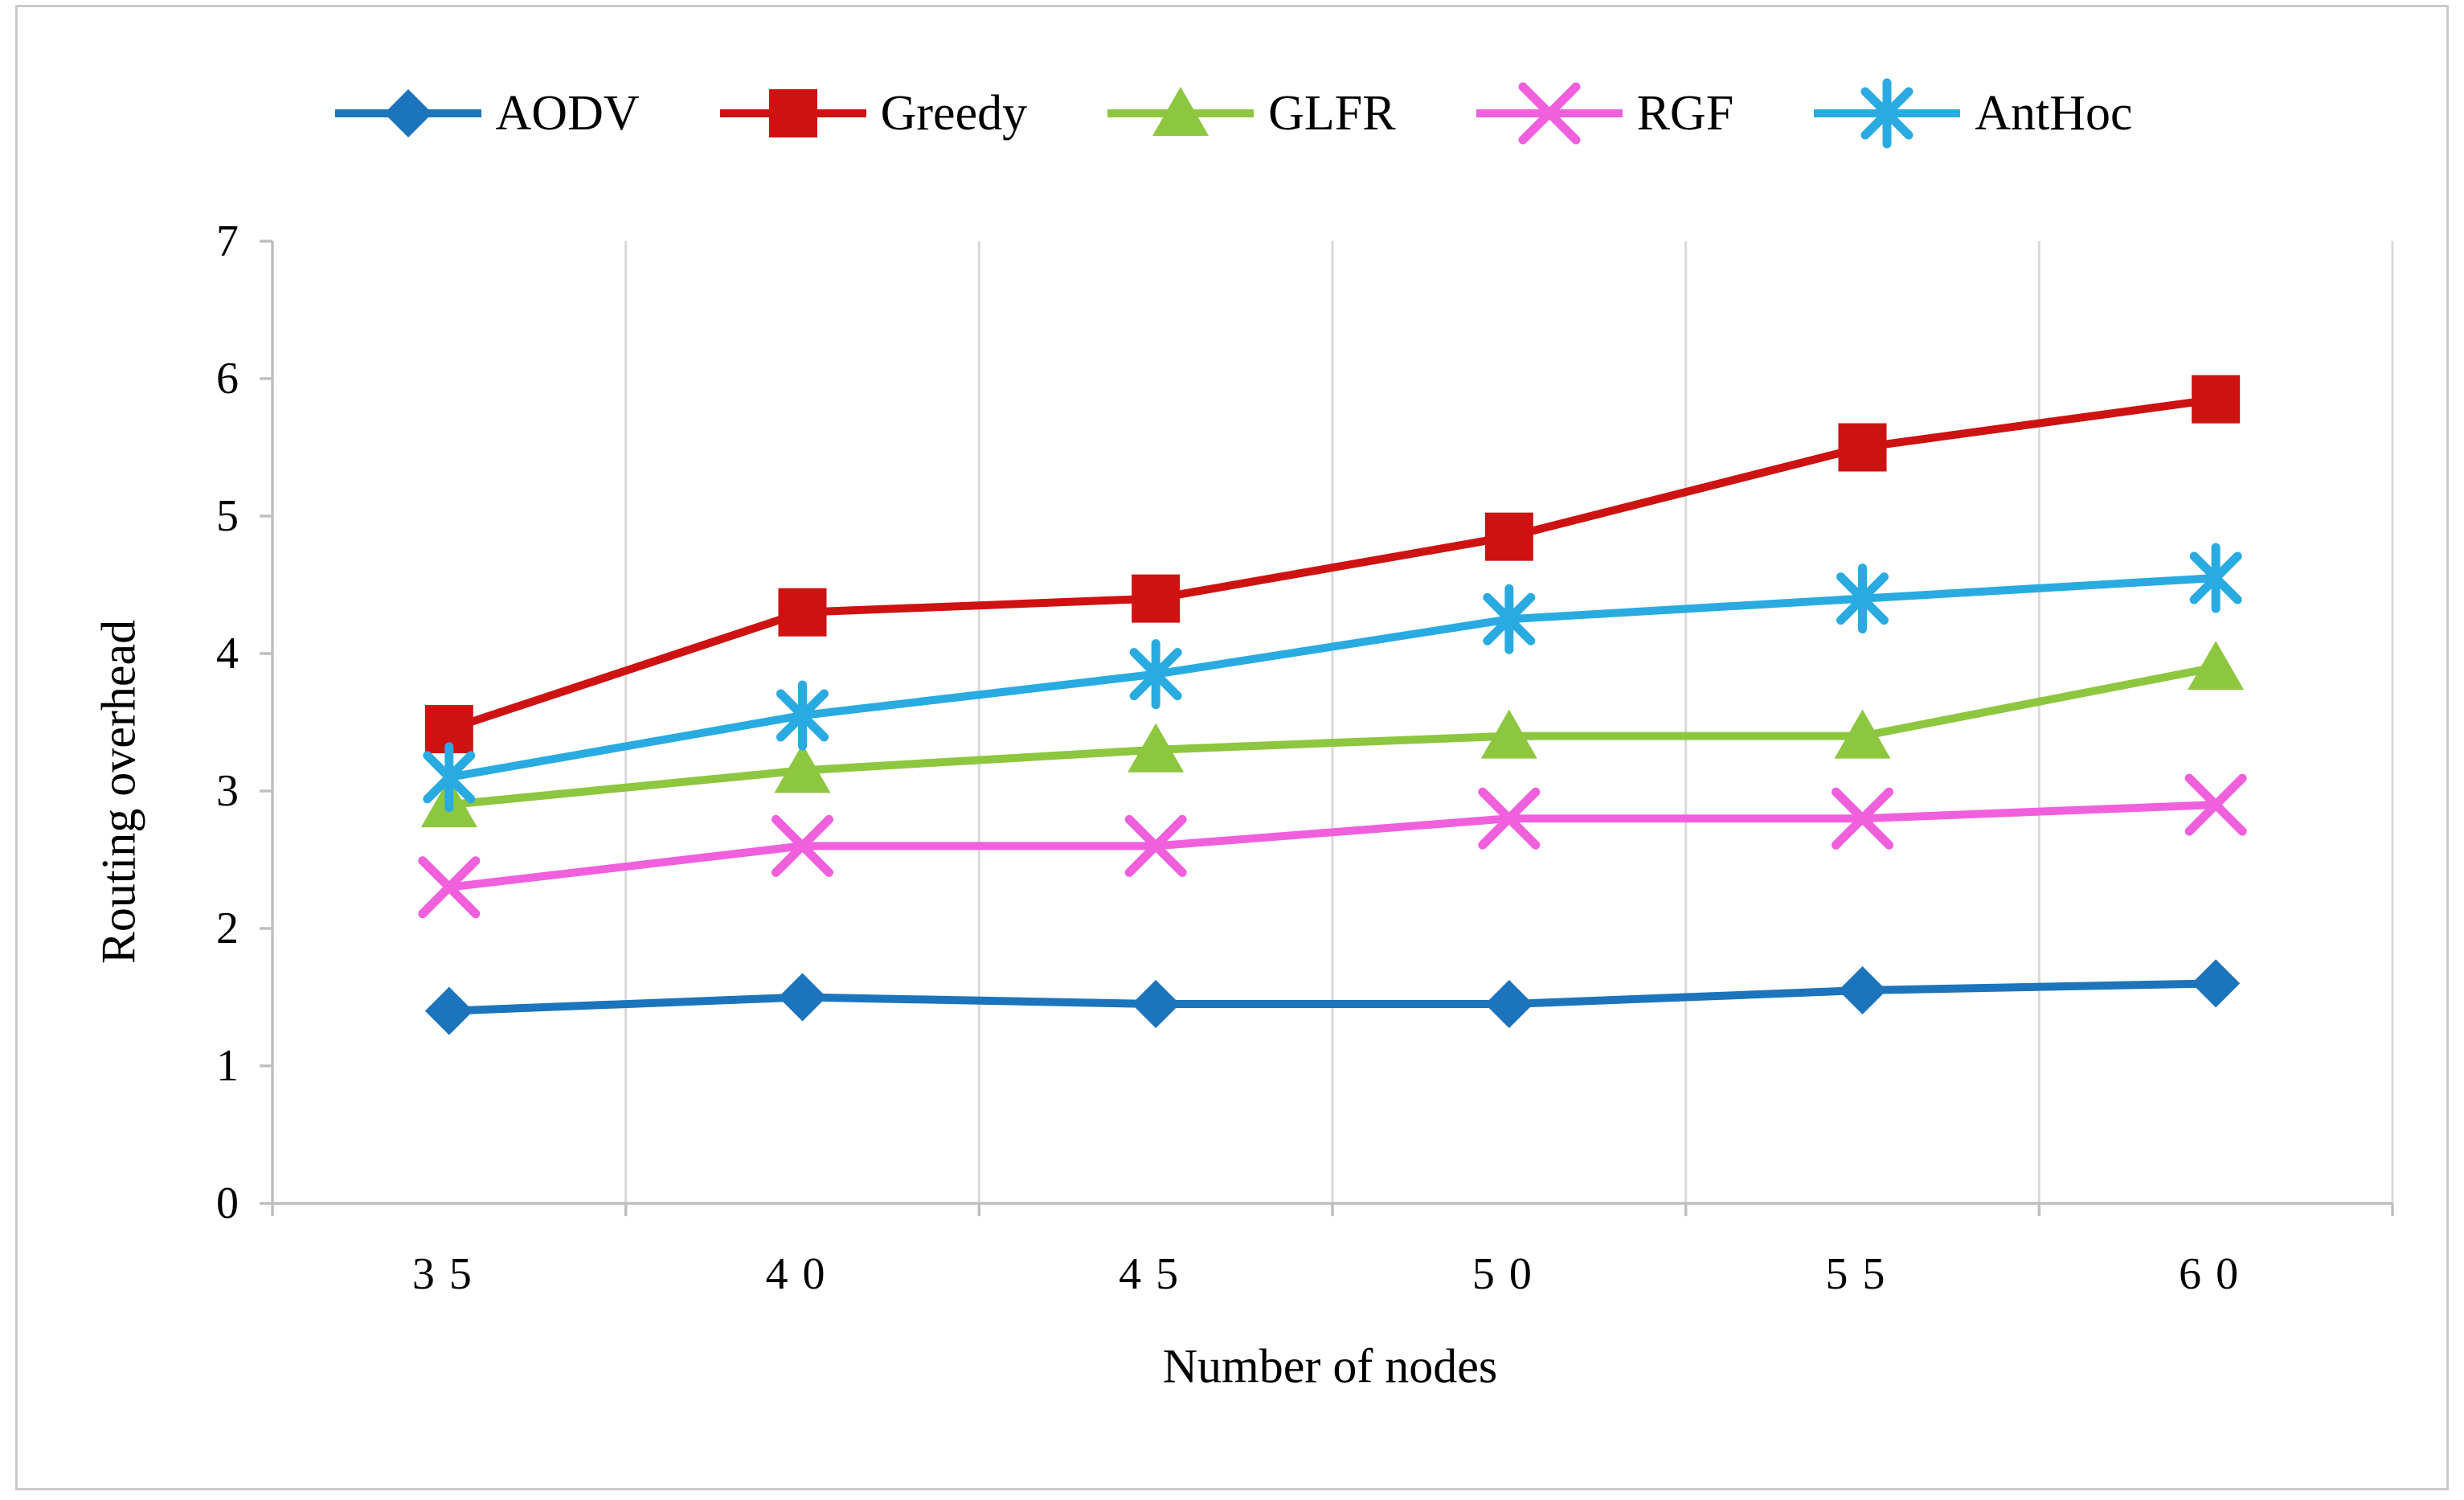  Describe the element at coordinates (2054, 113) in the screenshot. I see `legend-label: AntHoc` at that location.